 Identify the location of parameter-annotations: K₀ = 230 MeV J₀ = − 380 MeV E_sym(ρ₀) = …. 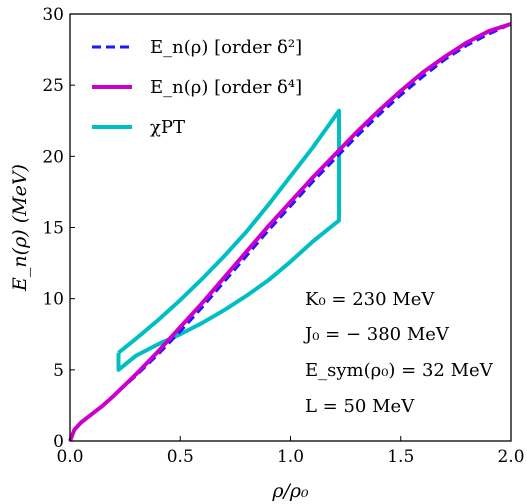
(398, 353).